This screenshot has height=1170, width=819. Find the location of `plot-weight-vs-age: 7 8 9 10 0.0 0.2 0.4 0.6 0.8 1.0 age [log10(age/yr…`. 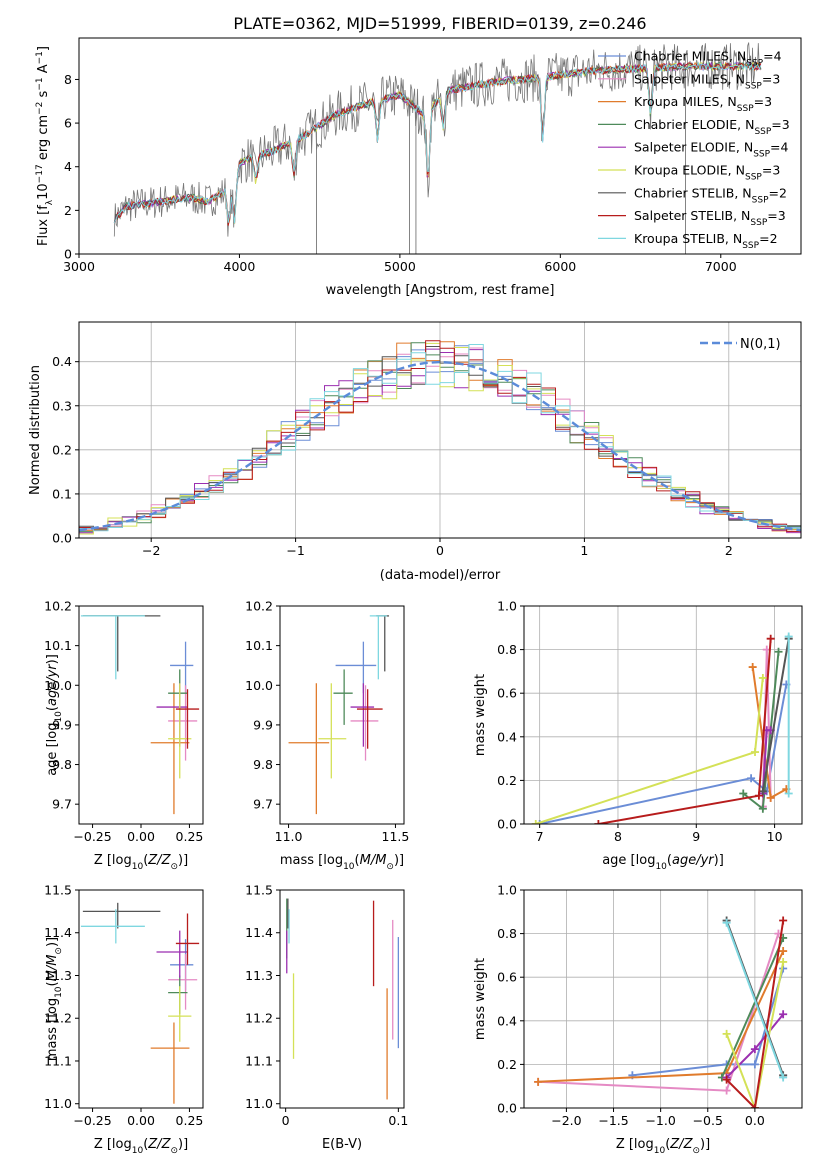

plot-weight-vs-age: 7 8 9 10 0.0 0.2 0.4 0.6 0.8 1.0 age [log10(age/yr… is located at coordinates (638, 735).